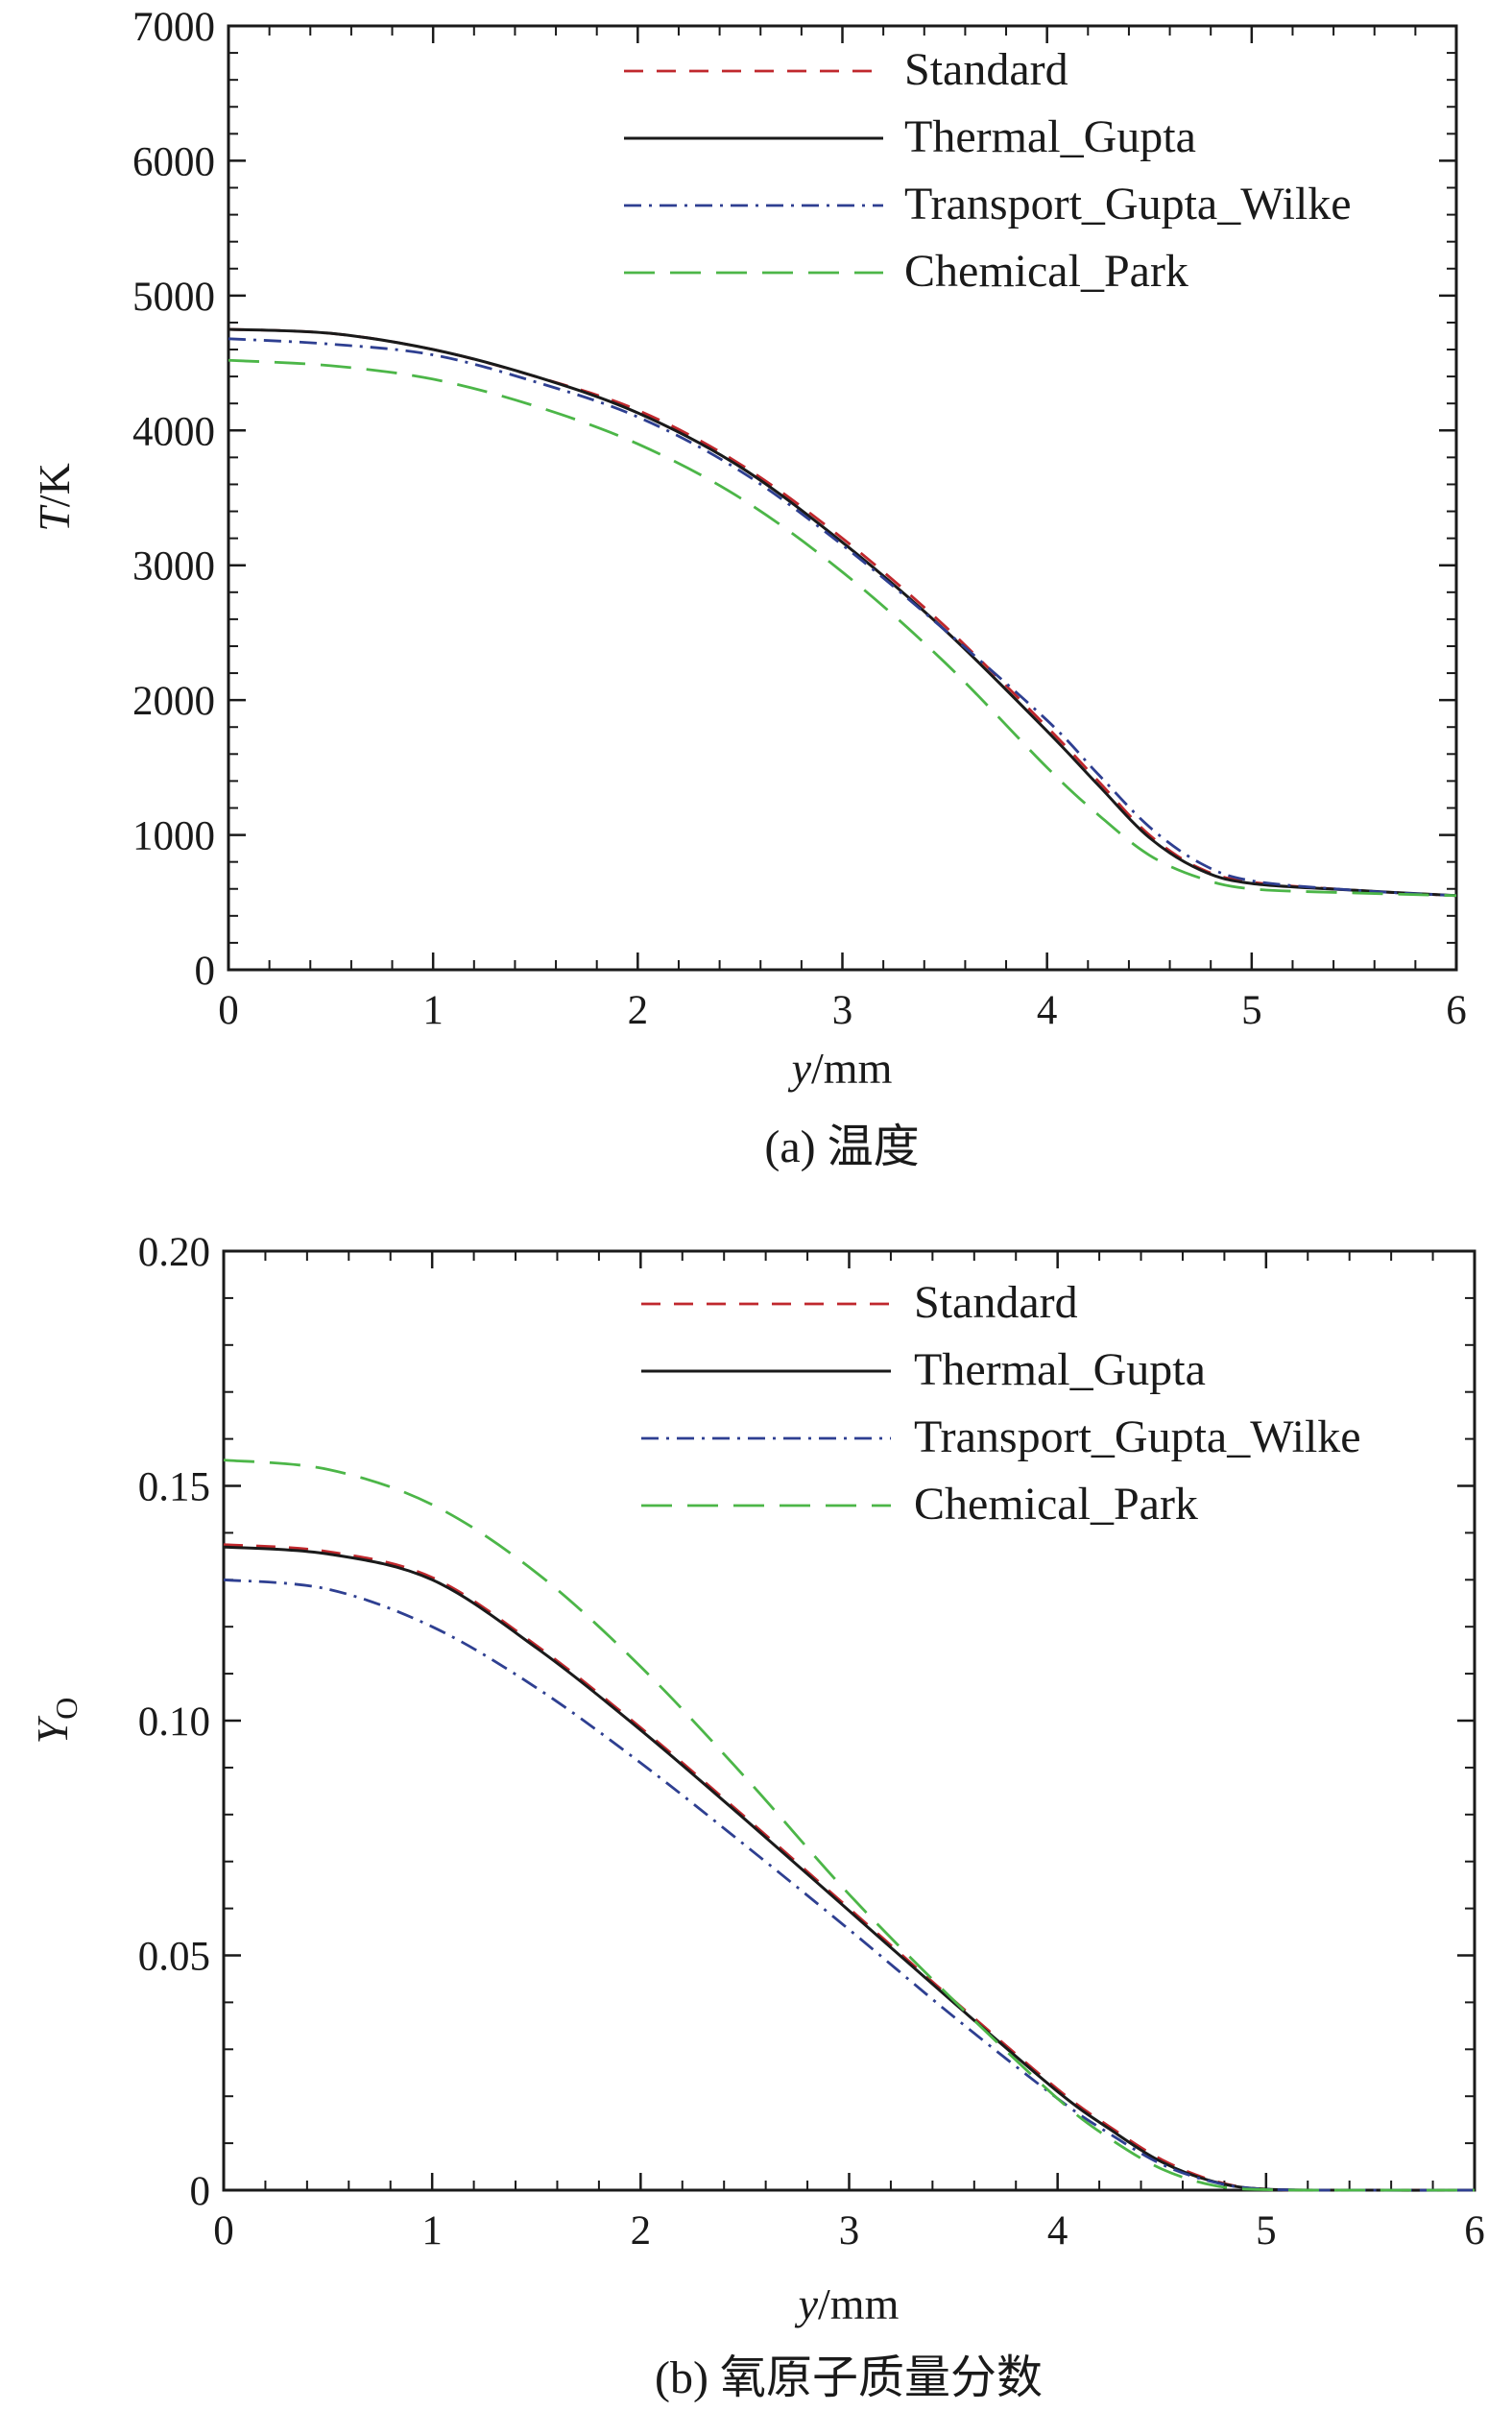 This screenshot has height=2411, width=1512. I want to click on caption-oxygen-fraction: (b) 氧原子质量分数, so click(849, 2377).